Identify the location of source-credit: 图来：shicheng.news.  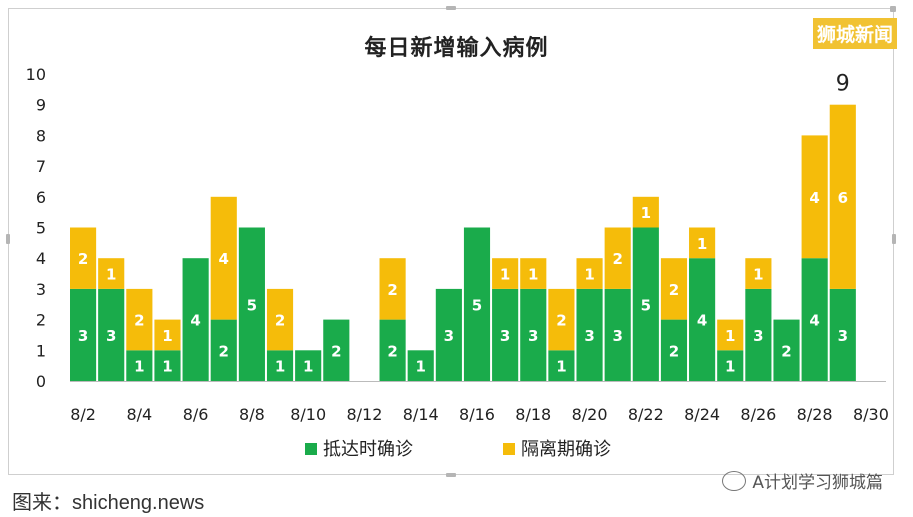
(108, 503).